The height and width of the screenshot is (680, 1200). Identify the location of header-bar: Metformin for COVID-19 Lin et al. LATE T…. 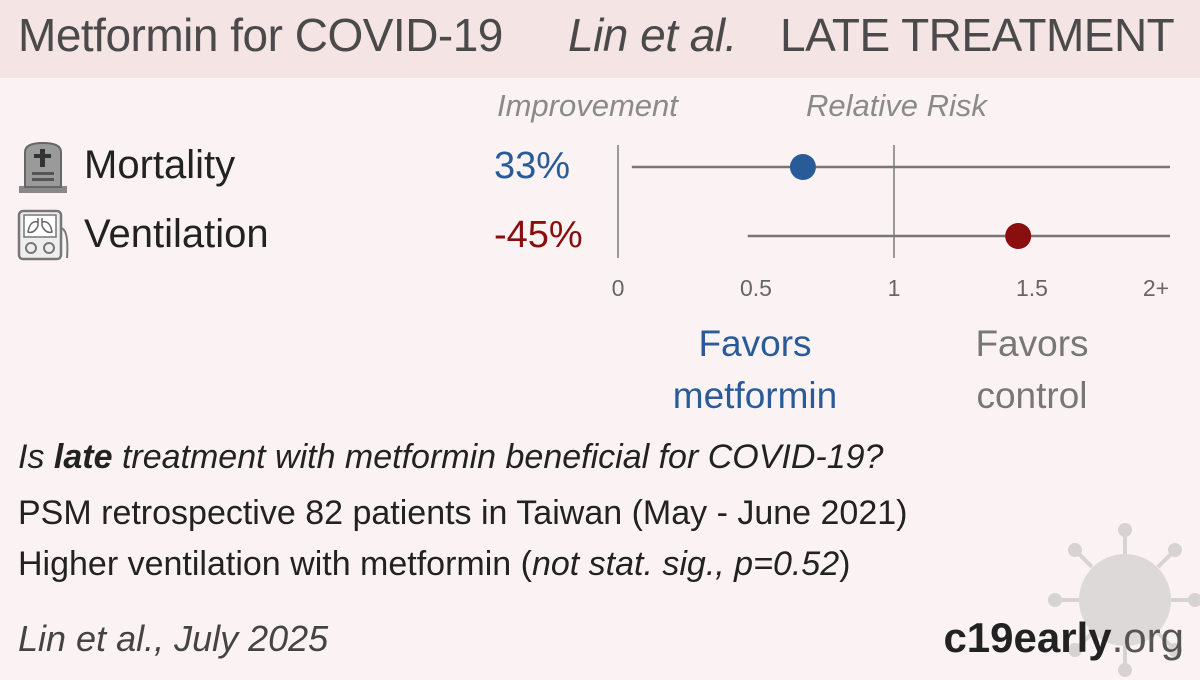
(600, 39).